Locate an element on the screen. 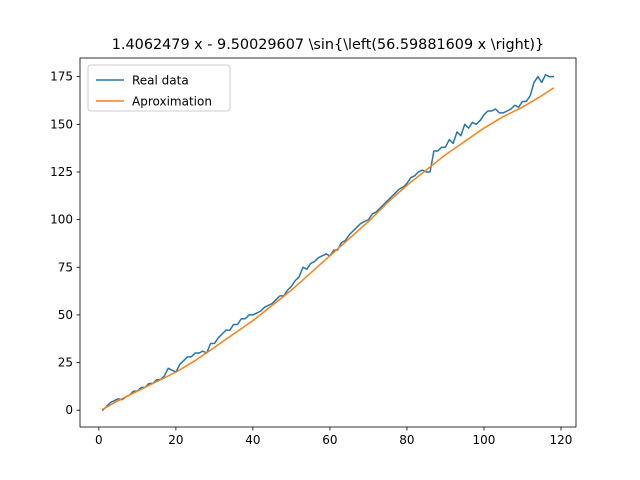 The height and width of the screenshot is (480, 640). x-tick-label: 40 is located at coordinates (252, 440).